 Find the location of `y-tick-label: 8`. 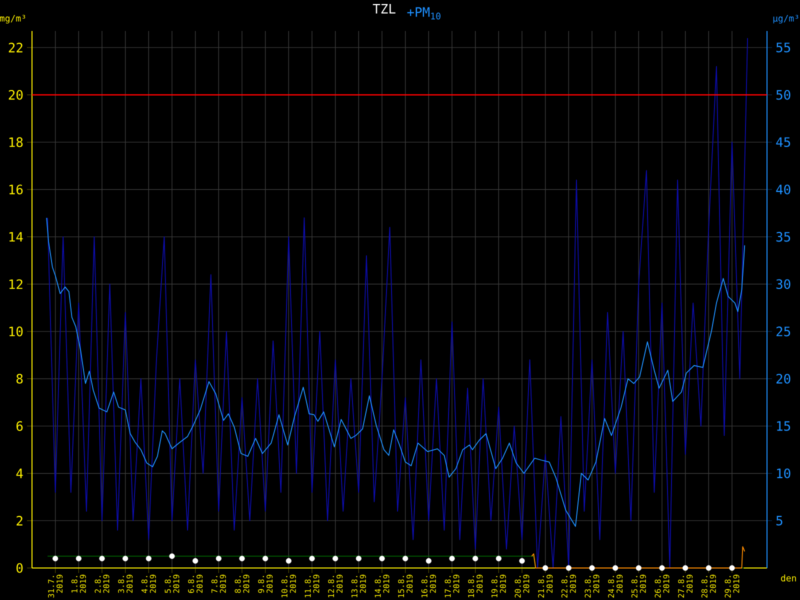

y-tick-label: 8 is located at coordinates (19, 379).